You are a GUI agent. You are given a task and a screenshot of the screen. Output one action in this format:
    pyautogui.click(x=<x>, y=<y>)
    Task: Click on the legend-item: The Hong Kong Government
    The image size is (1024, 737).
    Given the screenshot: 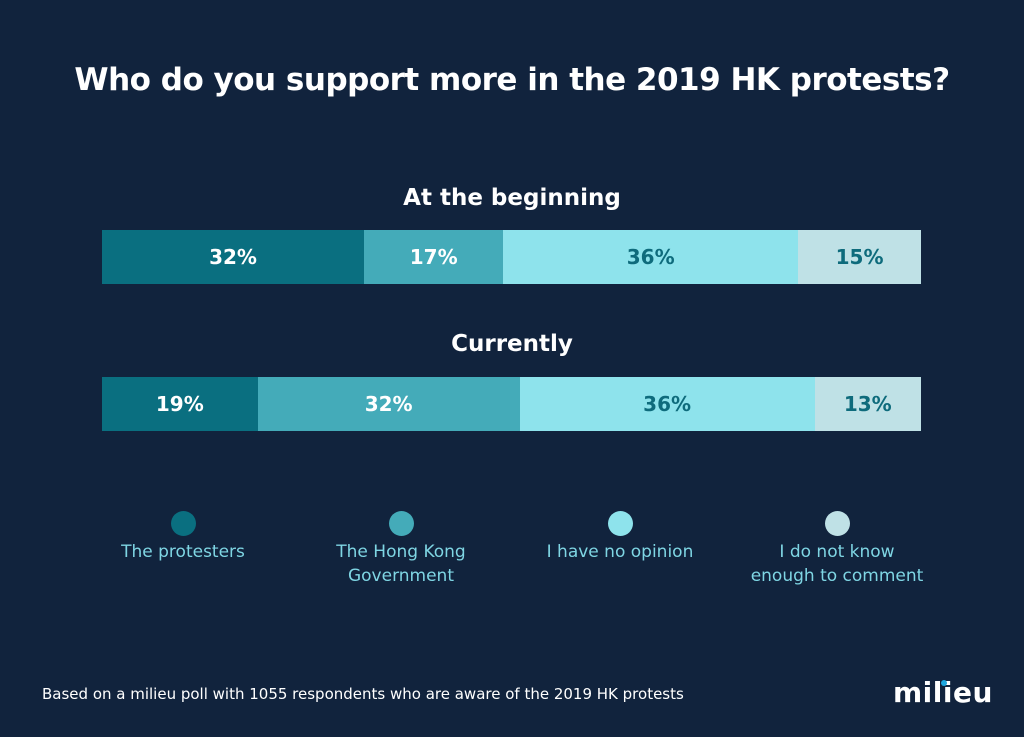 What is the action you would take?
    pyautogui.click(x=401, y=549)
    